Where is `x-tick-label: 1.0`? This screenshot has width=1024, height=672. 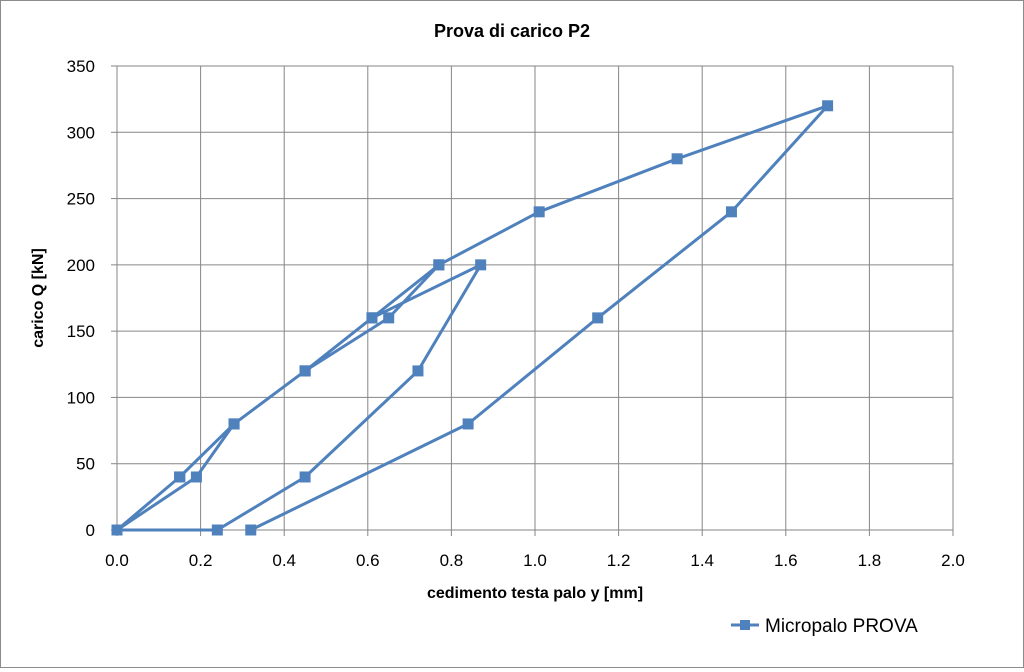 x-tick-label: 1.0 is located at coordinates (535, 560).